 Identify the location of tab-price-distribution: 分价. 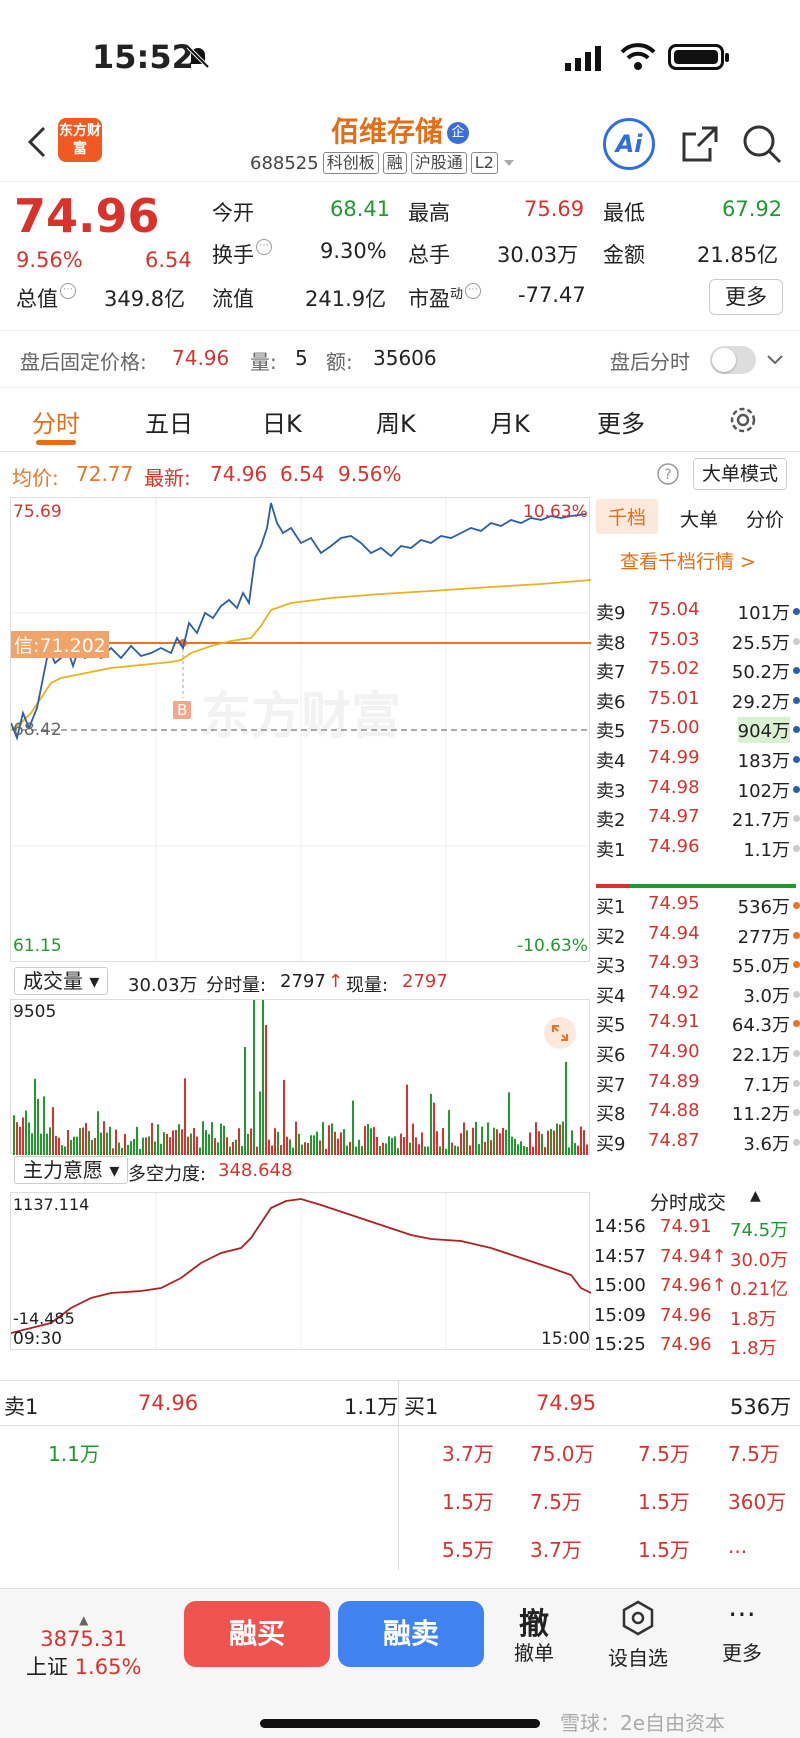
(765, 520).